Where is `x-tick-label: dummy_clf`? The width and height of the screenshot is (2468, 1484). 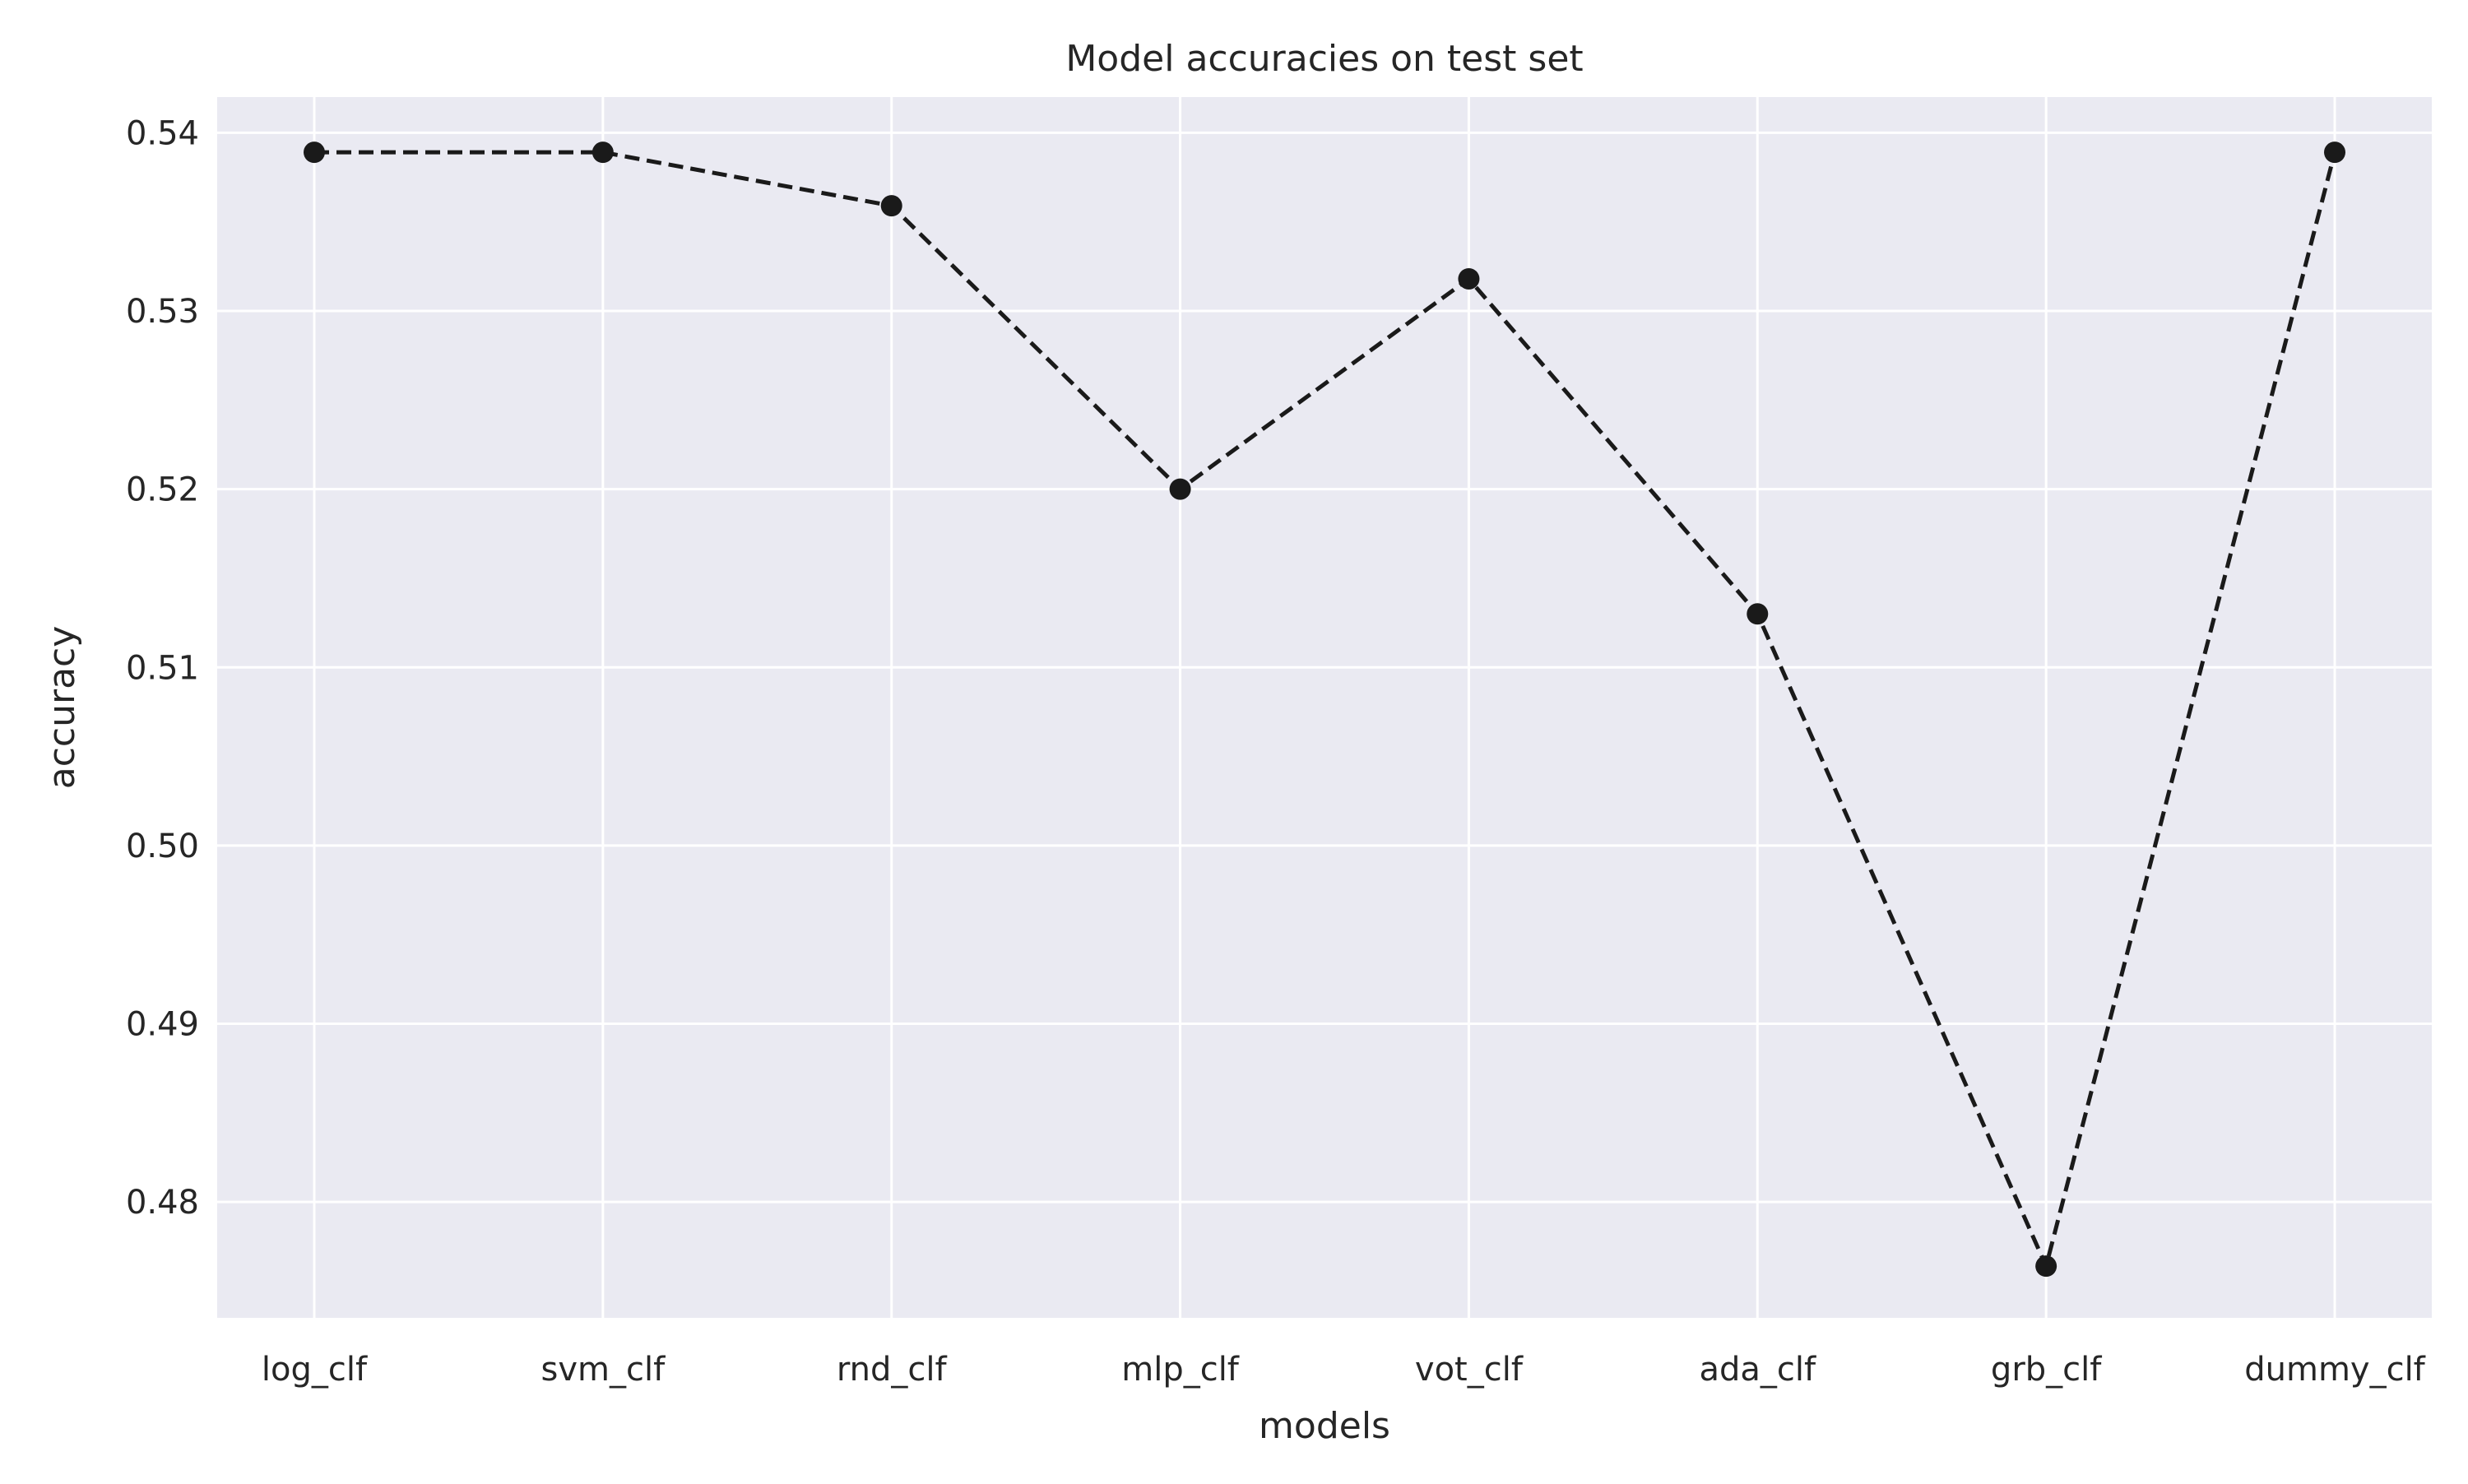 x-tick-label: dummy_clf is located at coordinates (2334, 1370).